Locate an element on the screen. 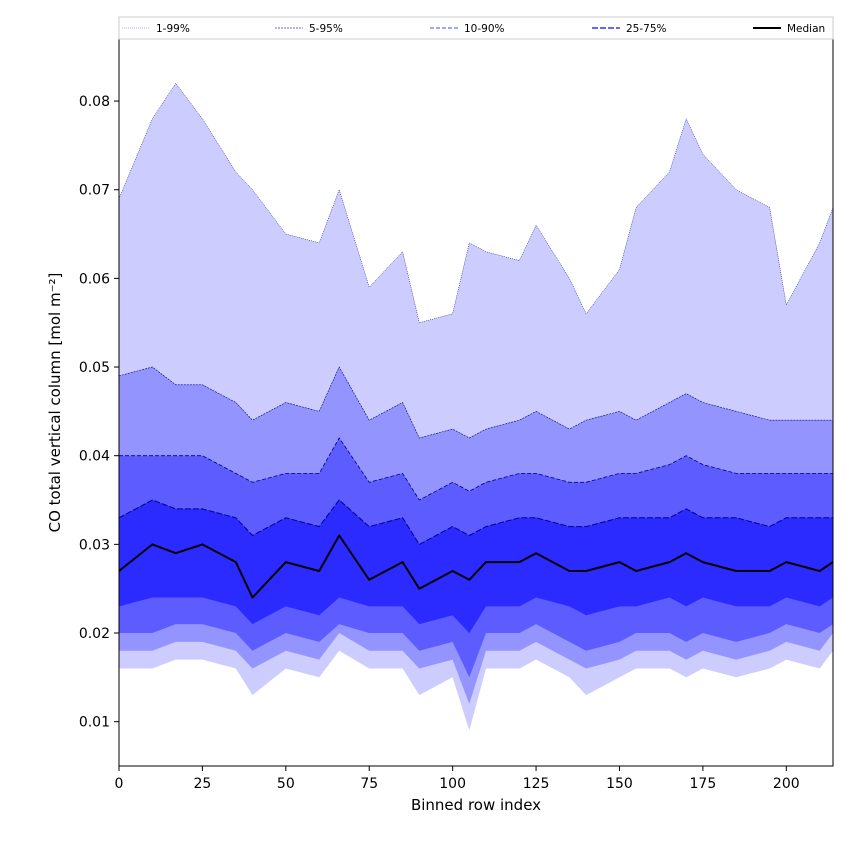 The width and height of the screenshot is (850, 850). y-tick-label: 0.06 is located at coordinates (94, 279).